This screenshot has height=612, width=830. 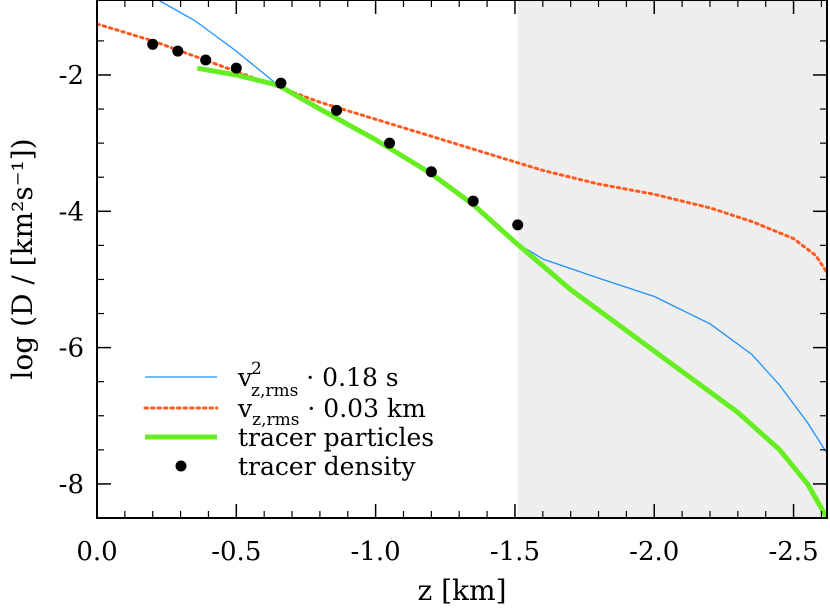 I want to click on y-tick-label: -2, so click(x=71, y=76).